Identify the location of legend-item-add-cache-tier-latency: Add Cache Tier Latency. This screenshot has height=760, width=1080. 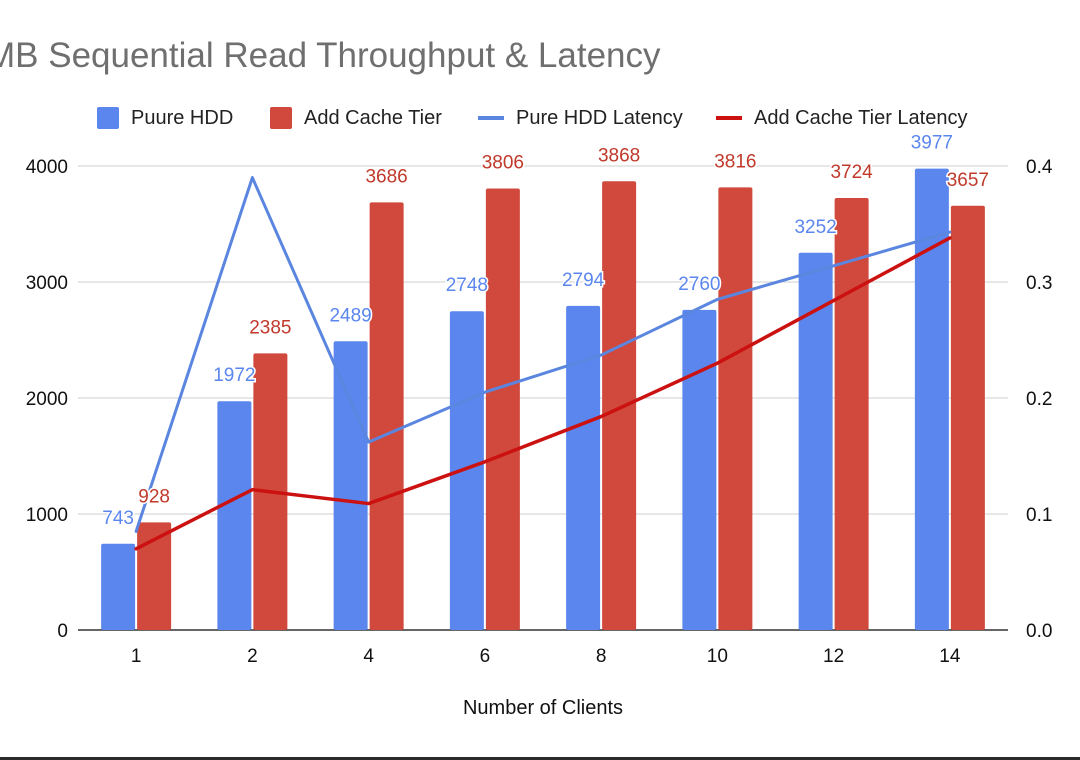
(841, 118).